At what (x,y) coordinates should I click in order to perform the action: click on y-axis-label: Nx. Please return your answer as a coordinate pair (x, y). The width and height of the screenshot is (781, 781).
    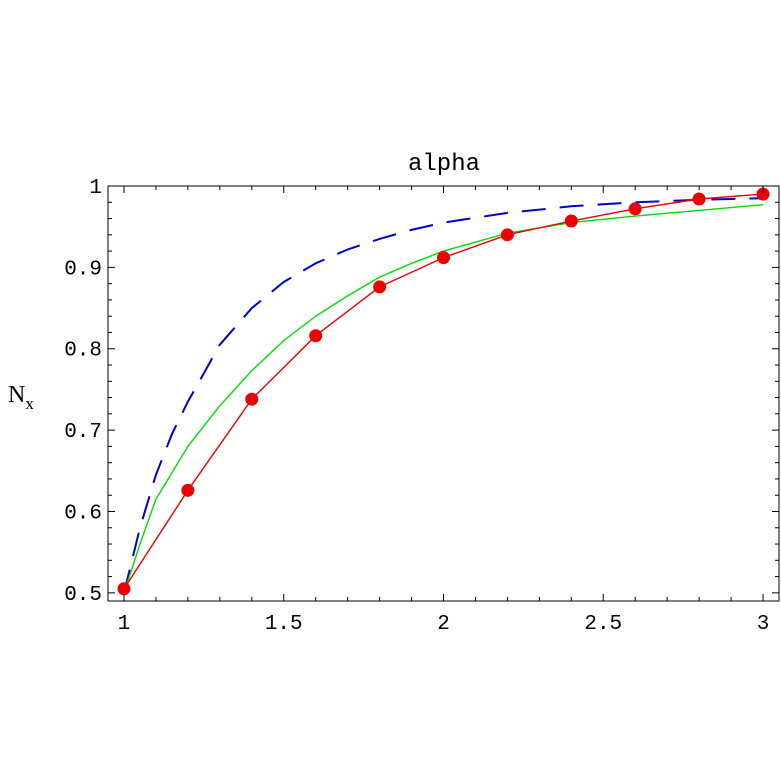
    Looking at the image, I should click on (21, 397).